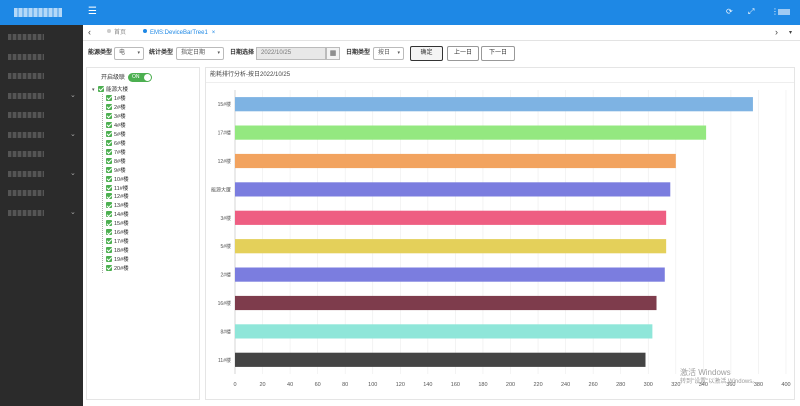  I want to click on tree-node: 9#楼, so click(116, 171).